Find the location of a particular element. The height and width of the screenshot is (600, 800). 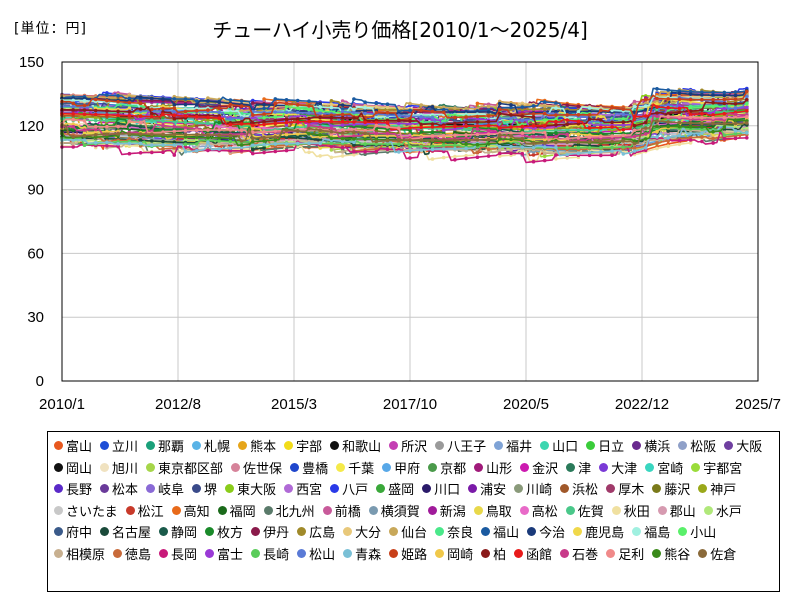

unit-label: [単位：円] is located at coordinates (50, 29).